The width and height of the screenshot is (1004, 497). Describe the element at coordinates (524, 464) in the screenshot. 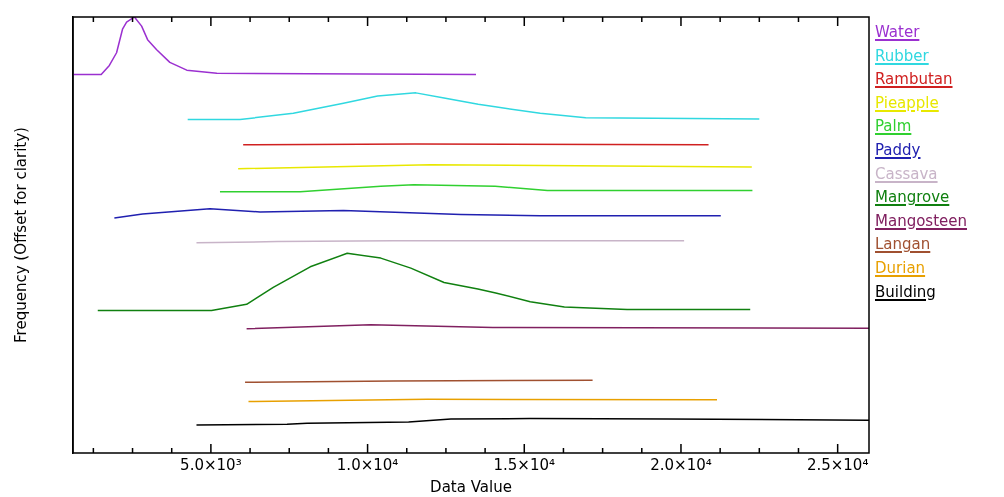

I see `x-tick-label: 1.5×10⁴` at that location.